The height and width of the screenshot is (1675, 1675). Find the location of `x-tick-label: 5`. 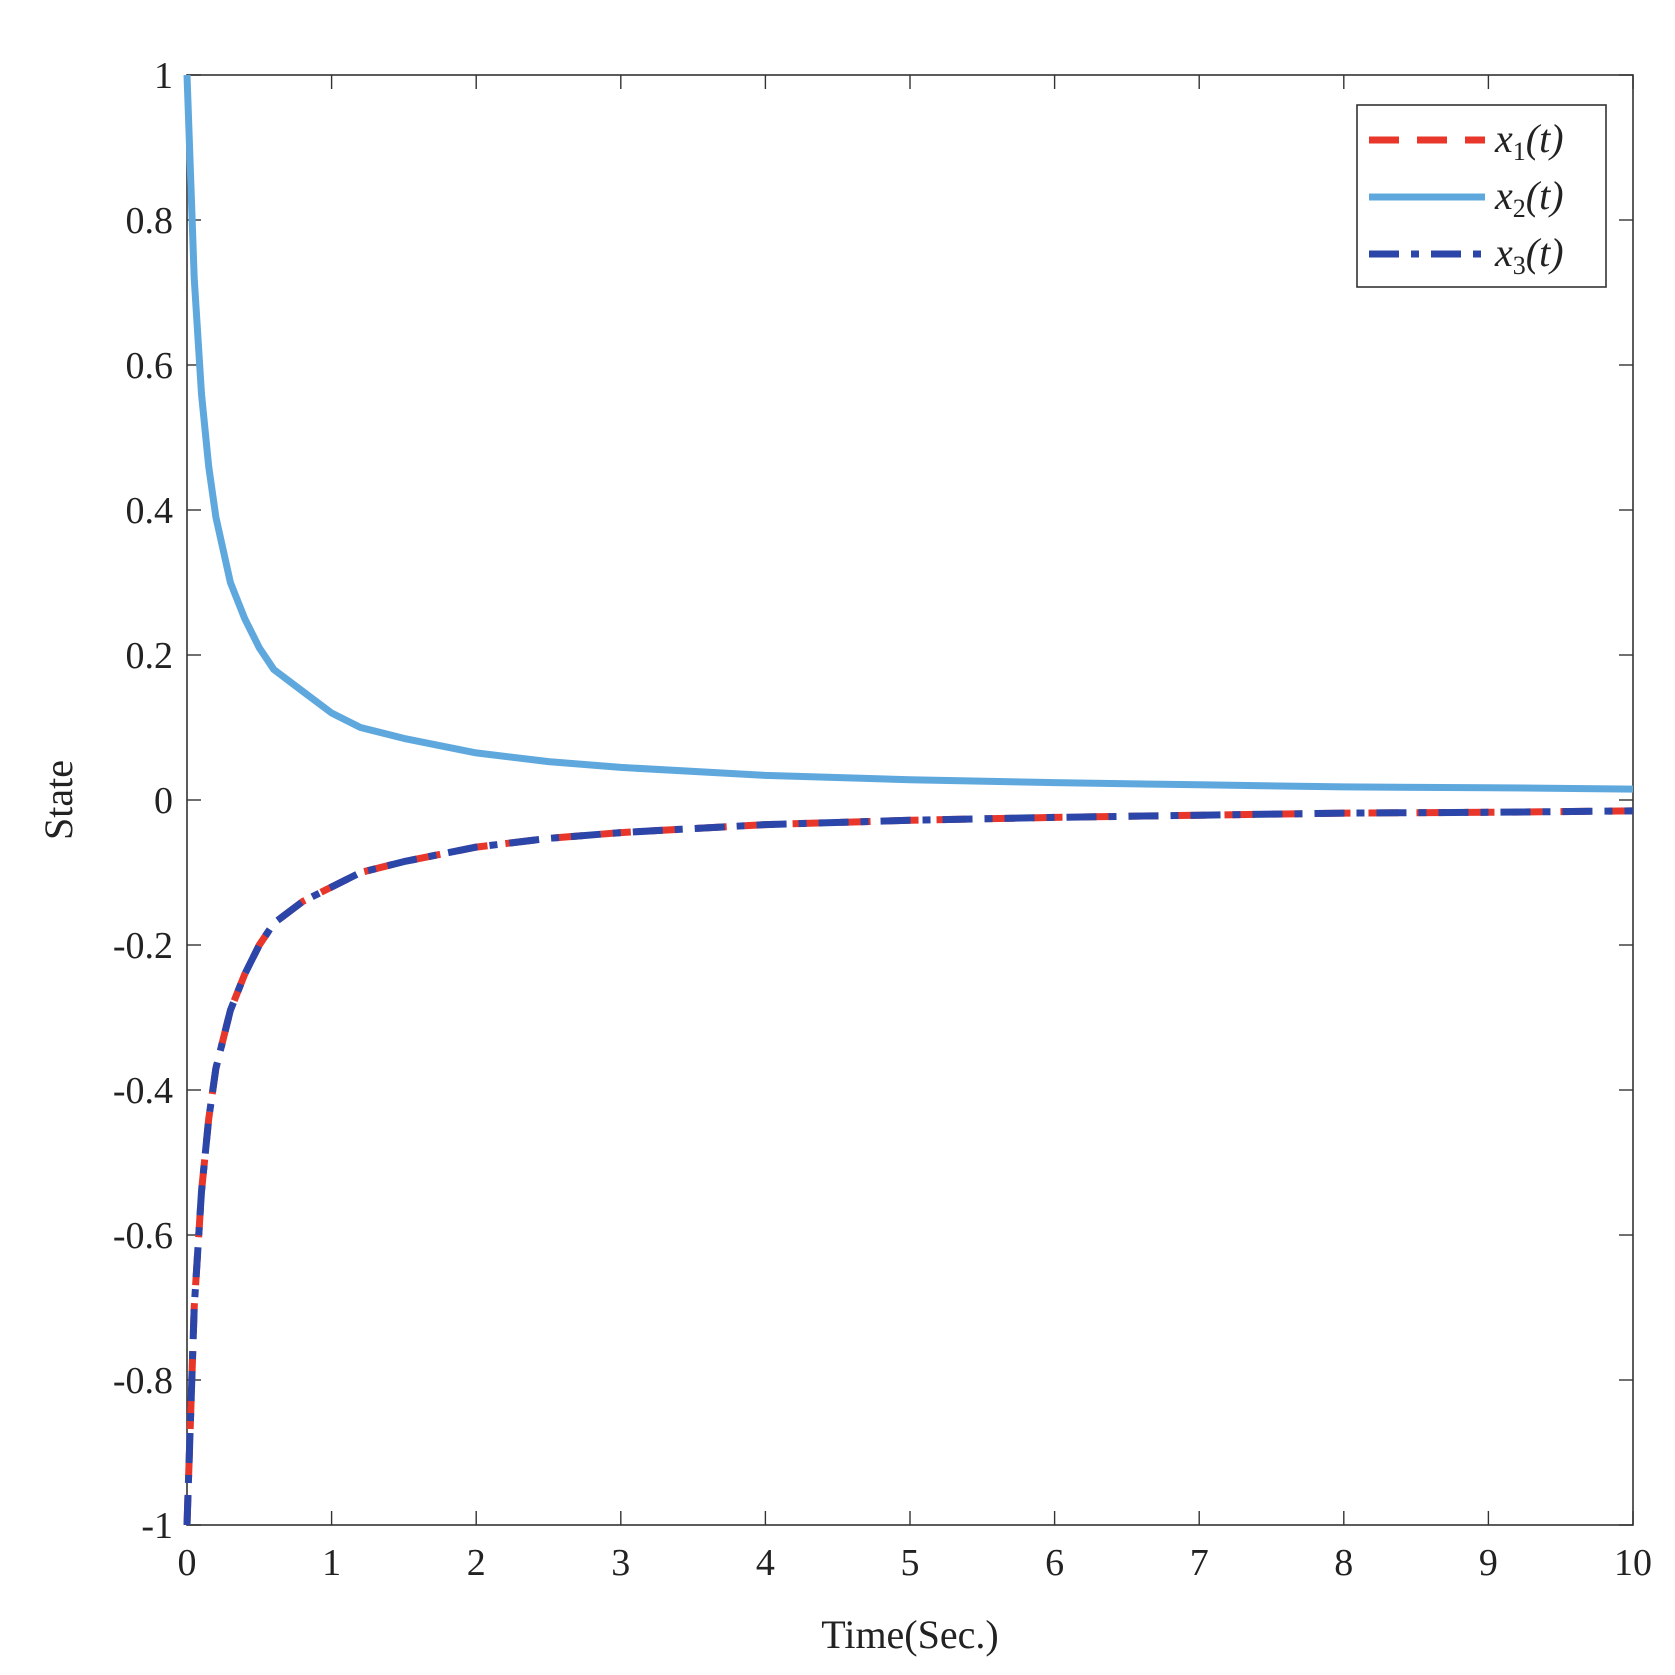

x-tick-label: 5 is located at coordinates (910, 1563).